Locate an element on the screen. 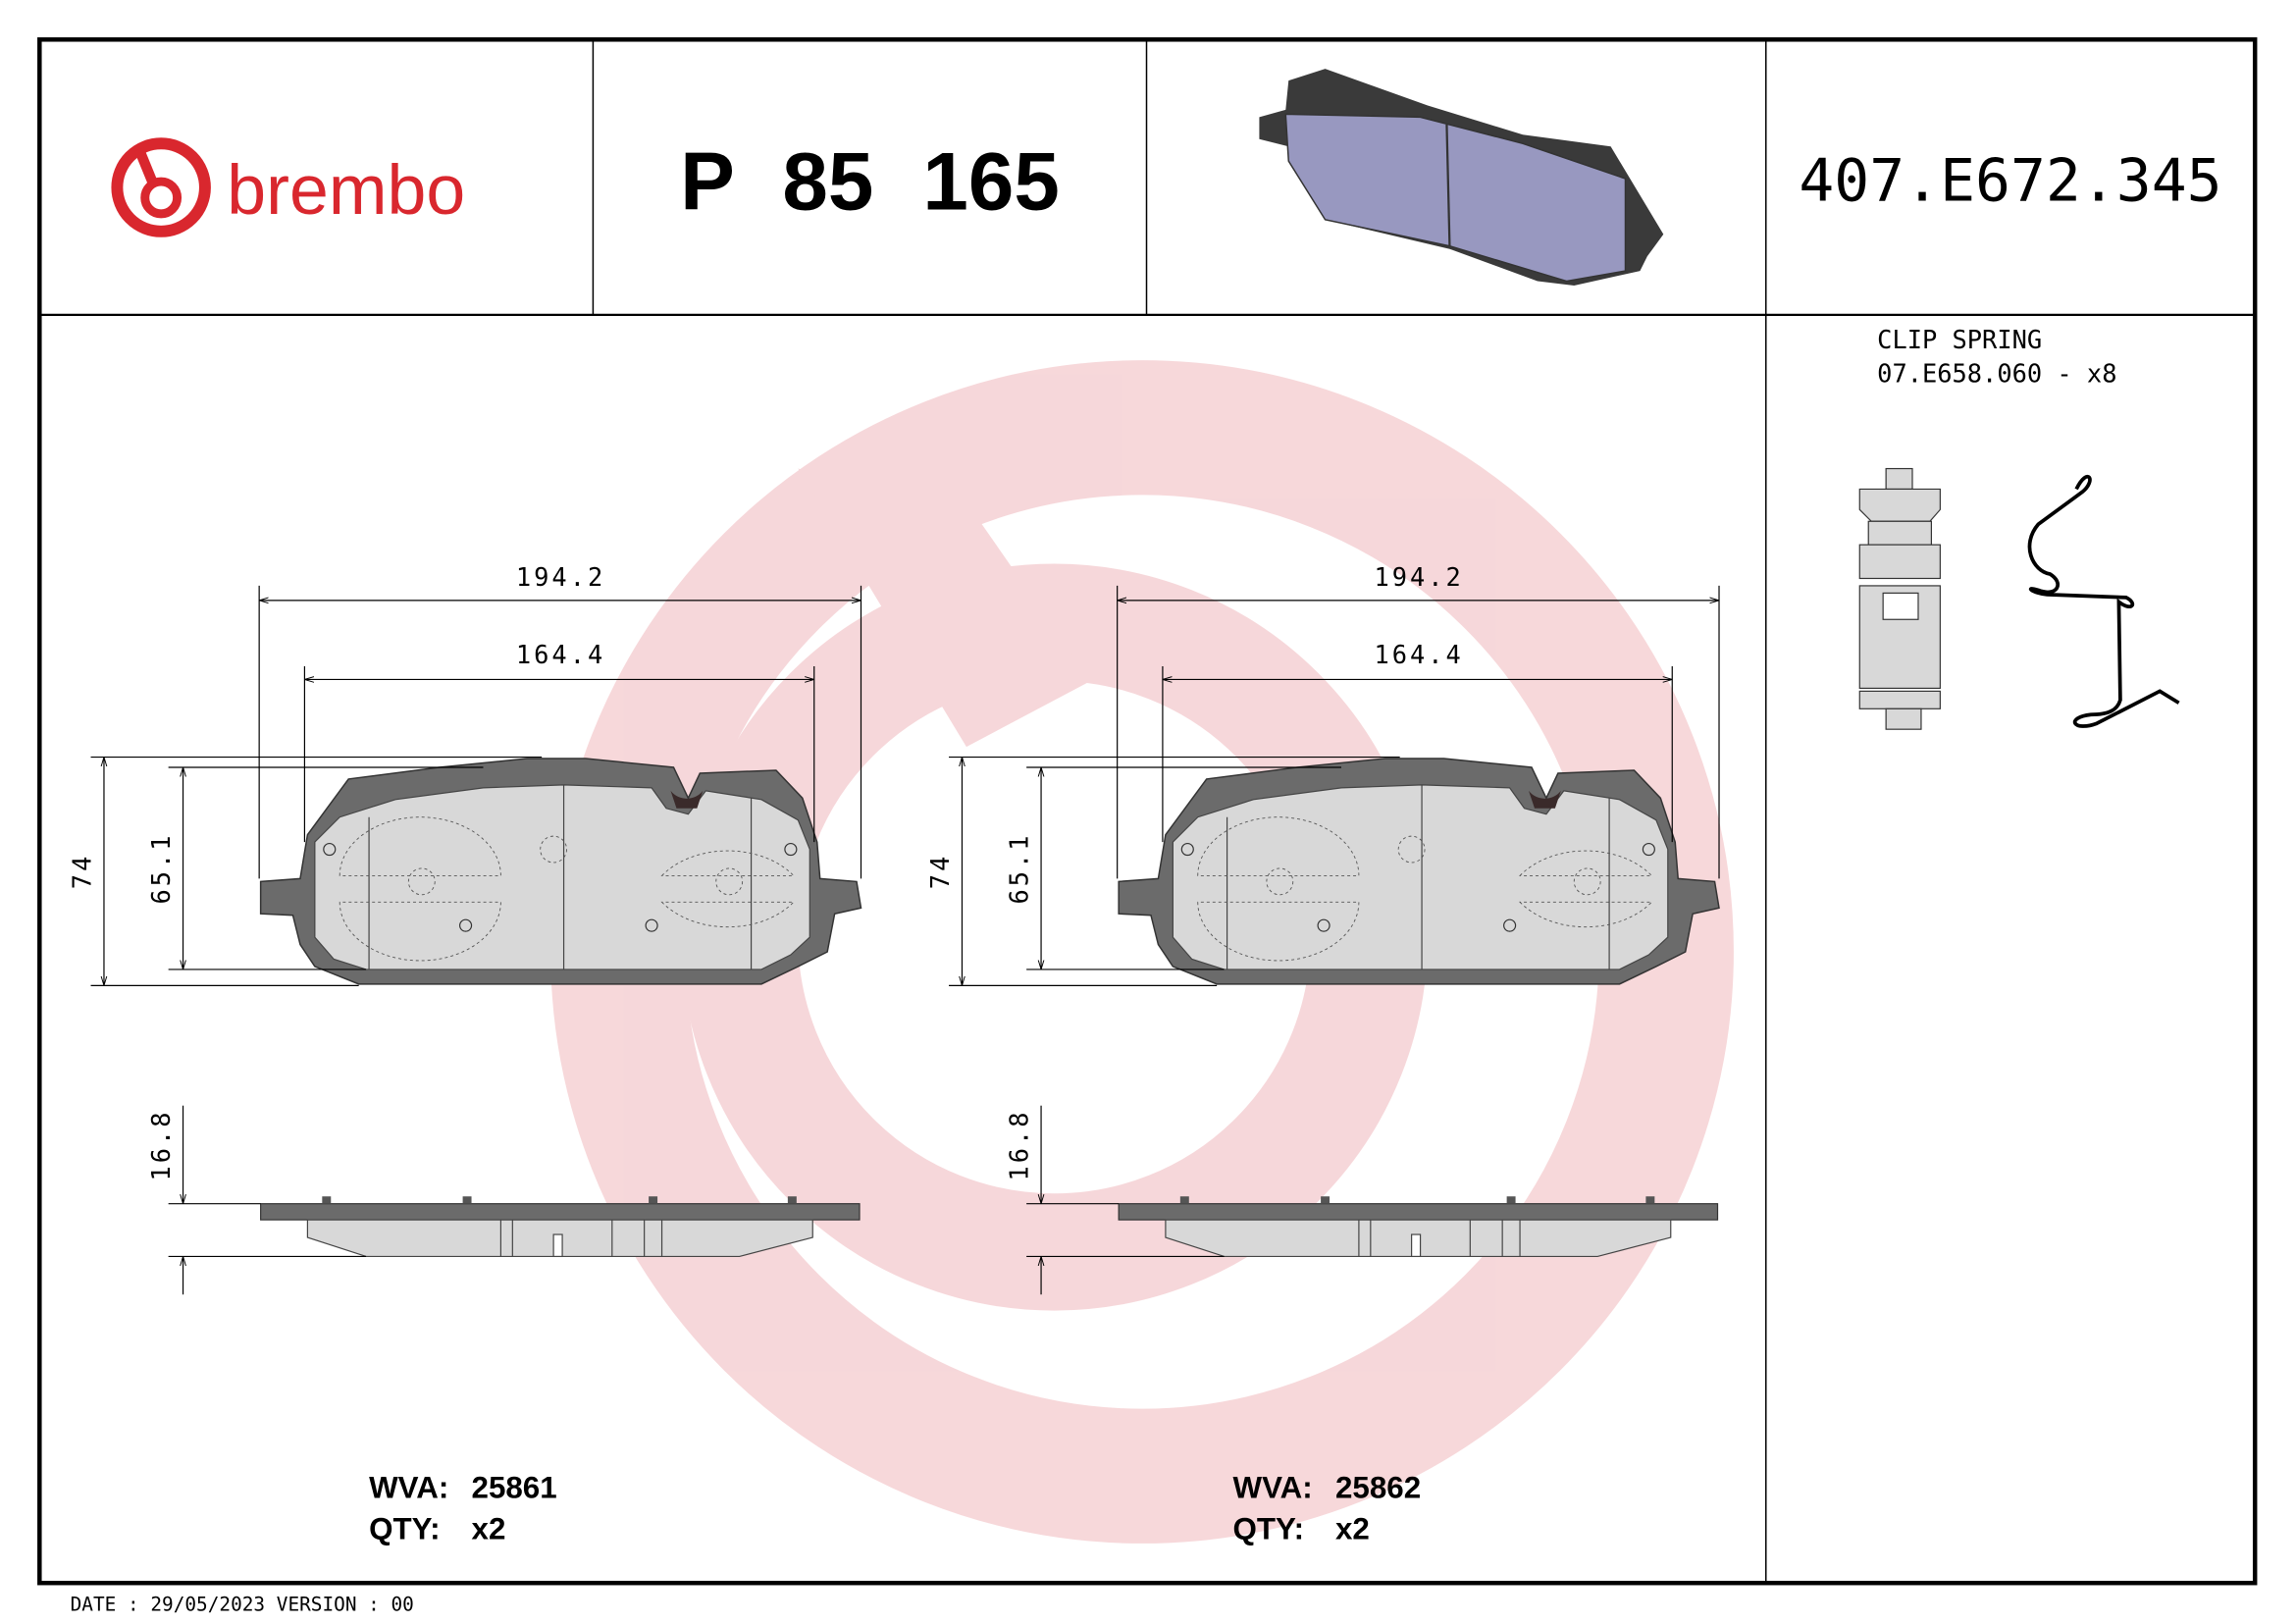  clip-spring-image is located at coordinates (2103, 601).